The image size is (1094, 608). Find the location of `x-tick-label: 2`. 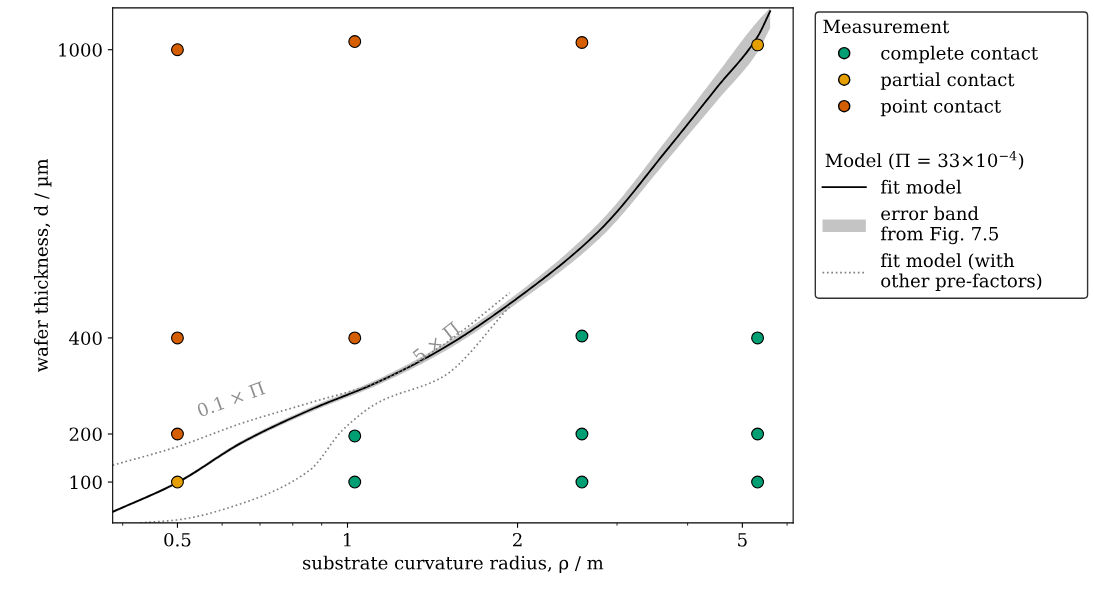

x-tick-label: 2 is located at coordinates (517, 539).